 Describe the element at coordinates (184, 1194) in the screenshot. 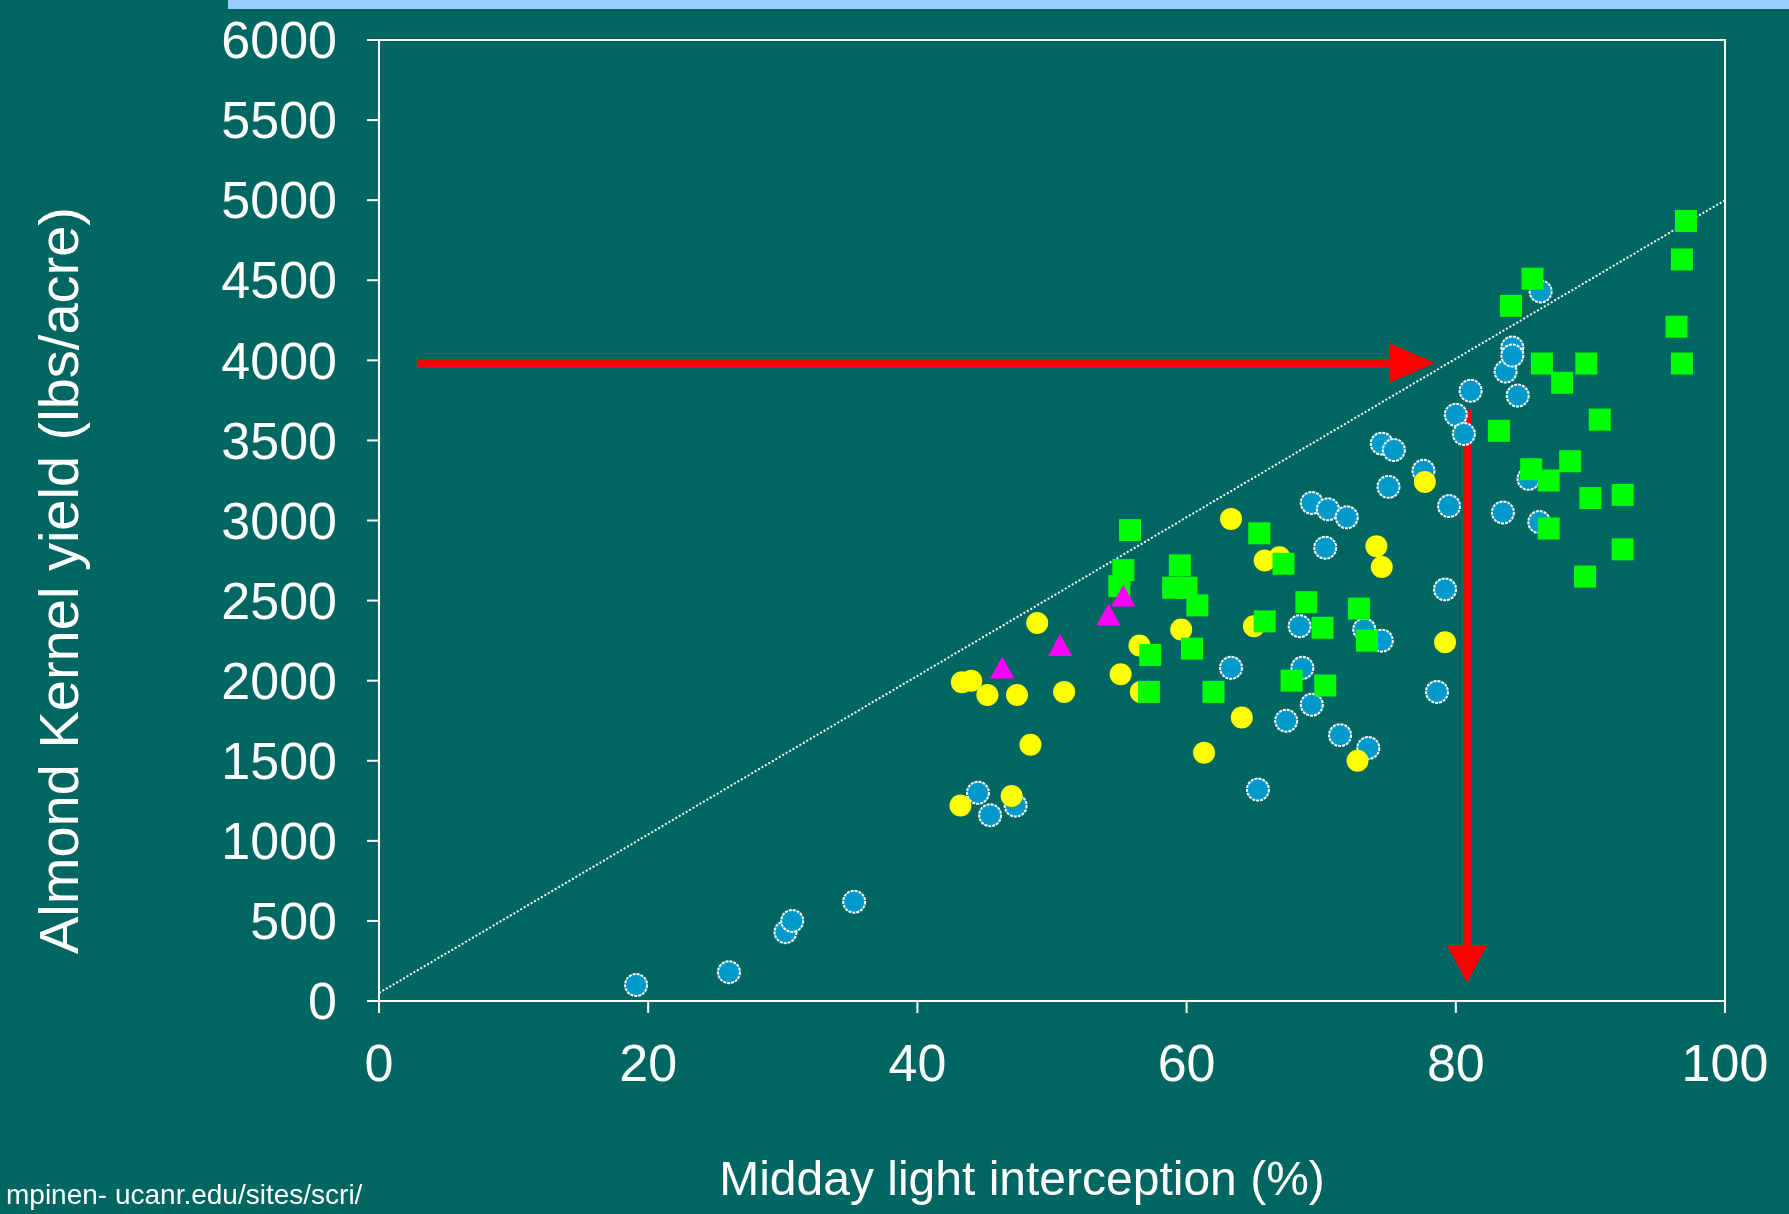

I see `text: mpinen- ucanr.edu/sites/scri/` at that location.